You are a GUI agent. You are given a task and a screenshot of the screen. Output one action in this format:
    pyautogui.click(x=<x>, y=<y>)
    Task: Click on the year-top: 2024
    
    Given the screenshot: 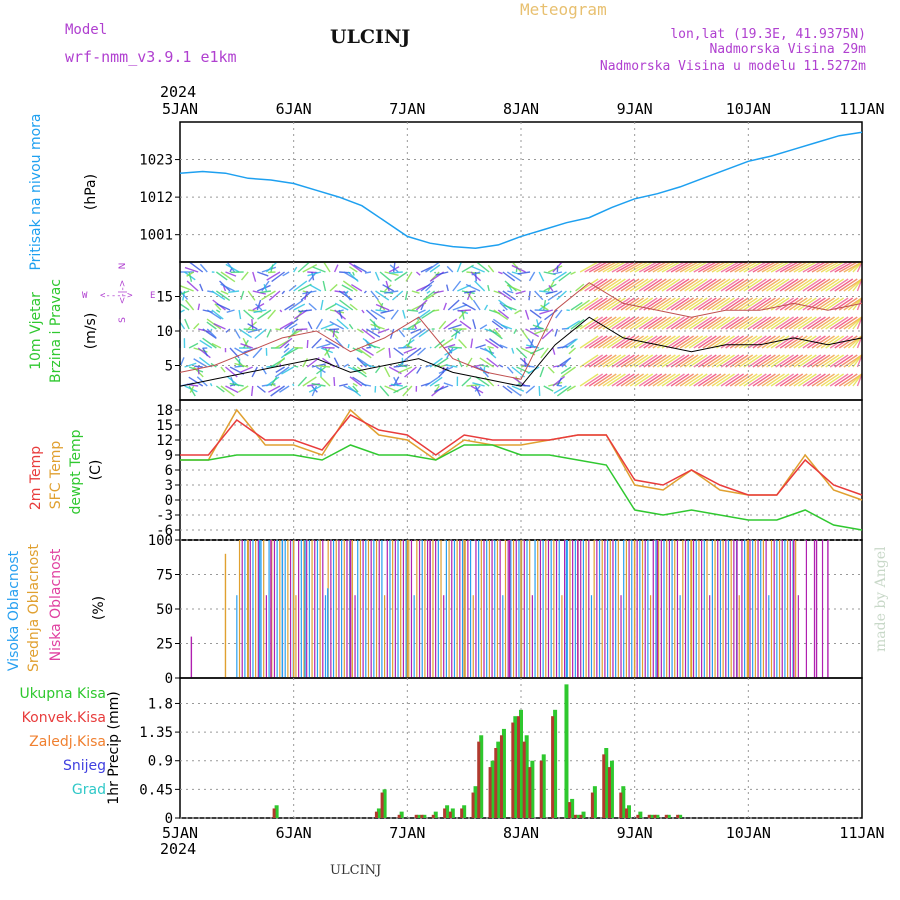 What is the action you would take?
    pyautogui.click(x=178, y=92)
    